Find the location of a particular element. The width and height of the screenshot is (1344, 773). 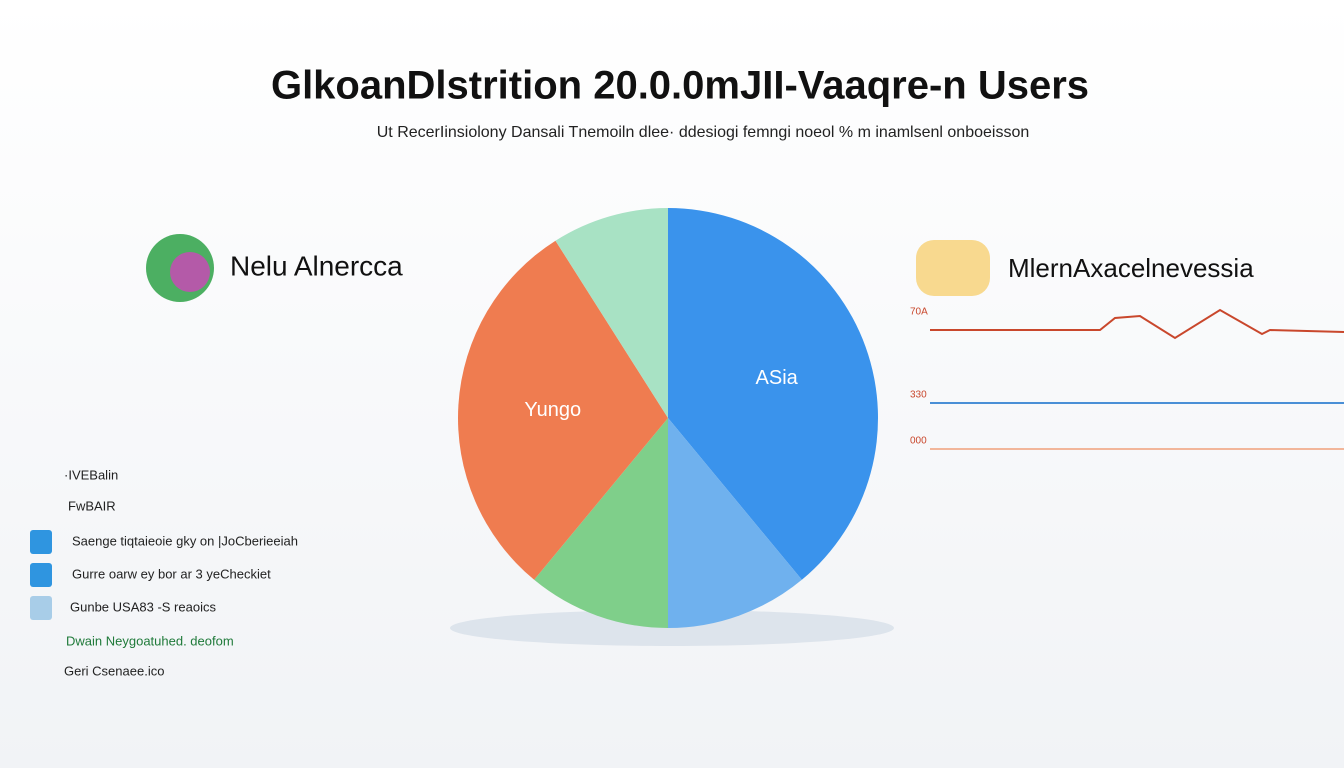

list-item: Gunbe USA83 -S reaoics is located at coordinates (143, 606).